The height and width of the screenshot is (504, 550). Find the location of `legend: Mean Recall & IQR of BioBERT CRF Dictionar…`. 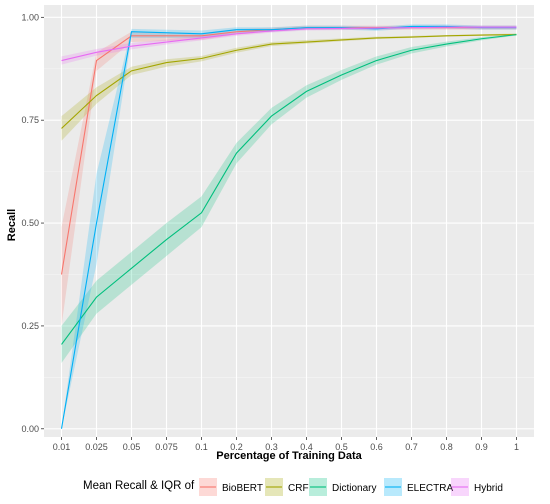

legend: Mean Recall & IQR of BioBERT CRF Dictionar… is located at coordinates (293, 487).